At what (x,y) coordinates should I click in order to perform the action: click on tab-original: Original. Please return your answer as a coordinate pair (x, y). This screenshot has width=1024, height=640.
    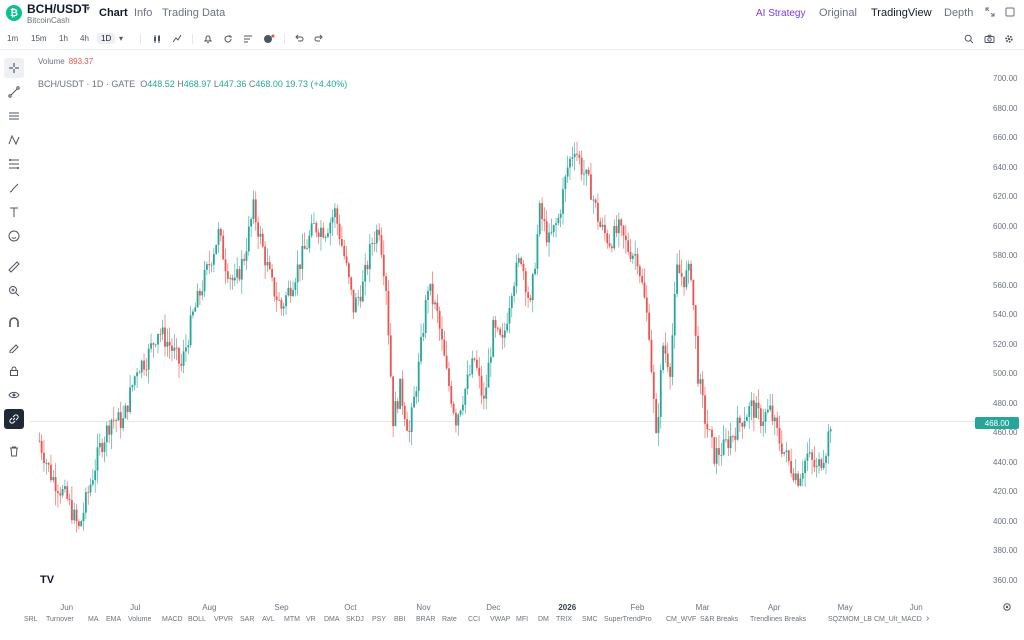
    Looking at the image, I should click on (838, 13).